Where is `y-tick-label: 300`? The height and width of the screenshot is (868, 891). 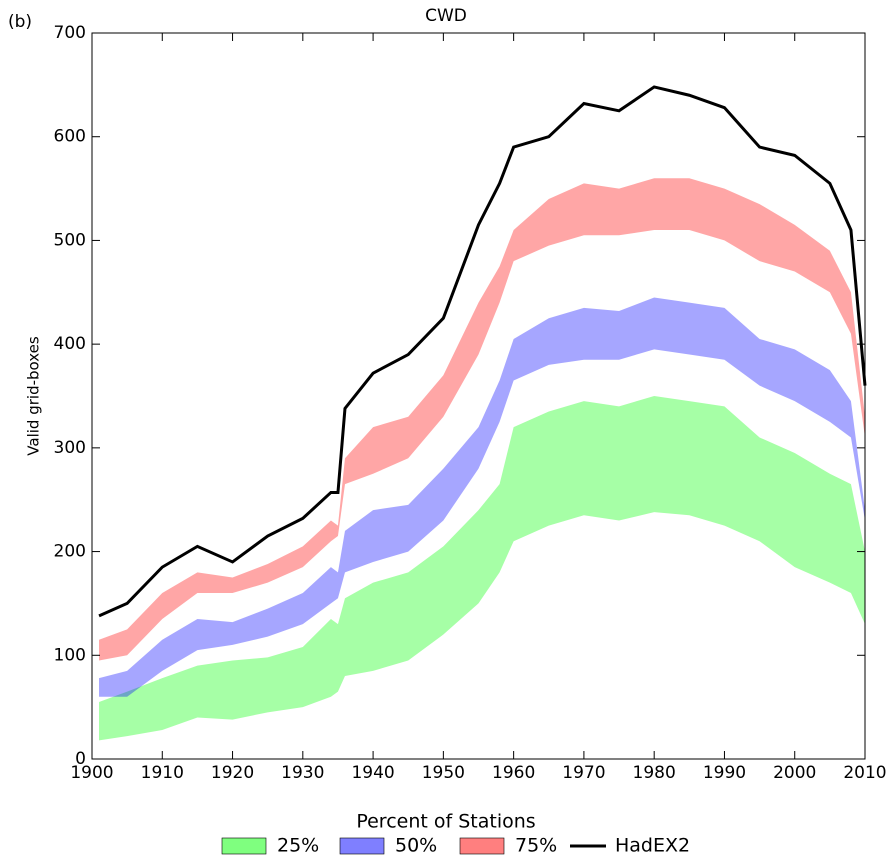
y-tick-label: 300 is located at coordinates (70, 448).